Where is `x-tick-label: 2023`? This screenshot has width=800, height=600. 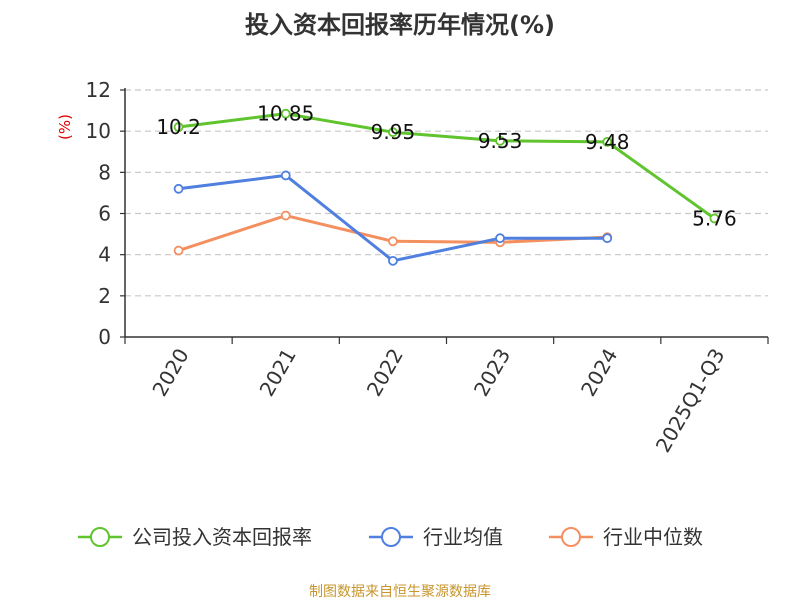 x-tick-label: 2023 is located at coordinates (492, 372).